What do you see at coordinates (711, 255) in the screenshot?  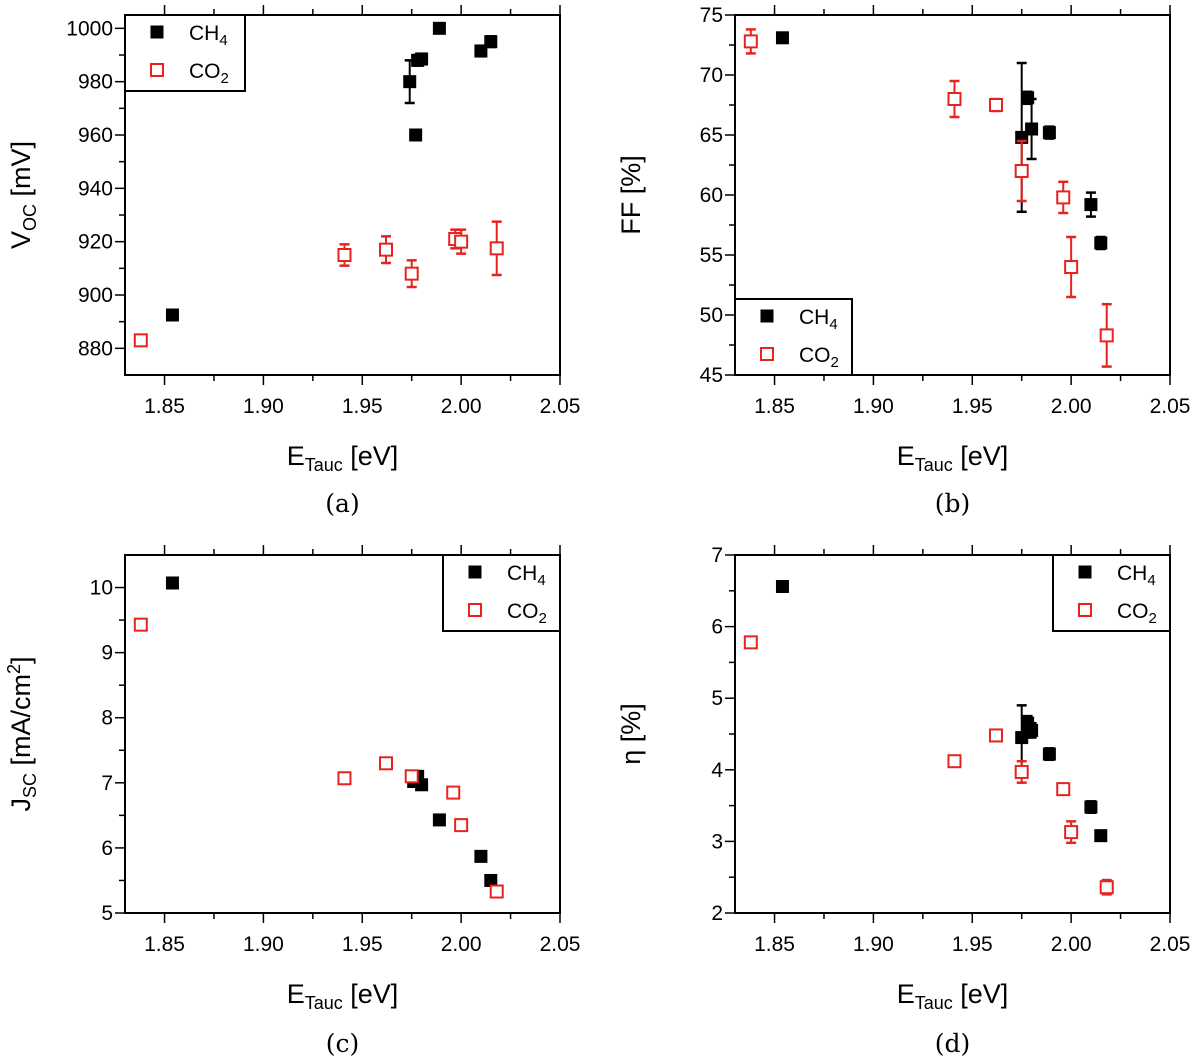 I see `y-tick-label: 55` at bounding box center [711, 255].